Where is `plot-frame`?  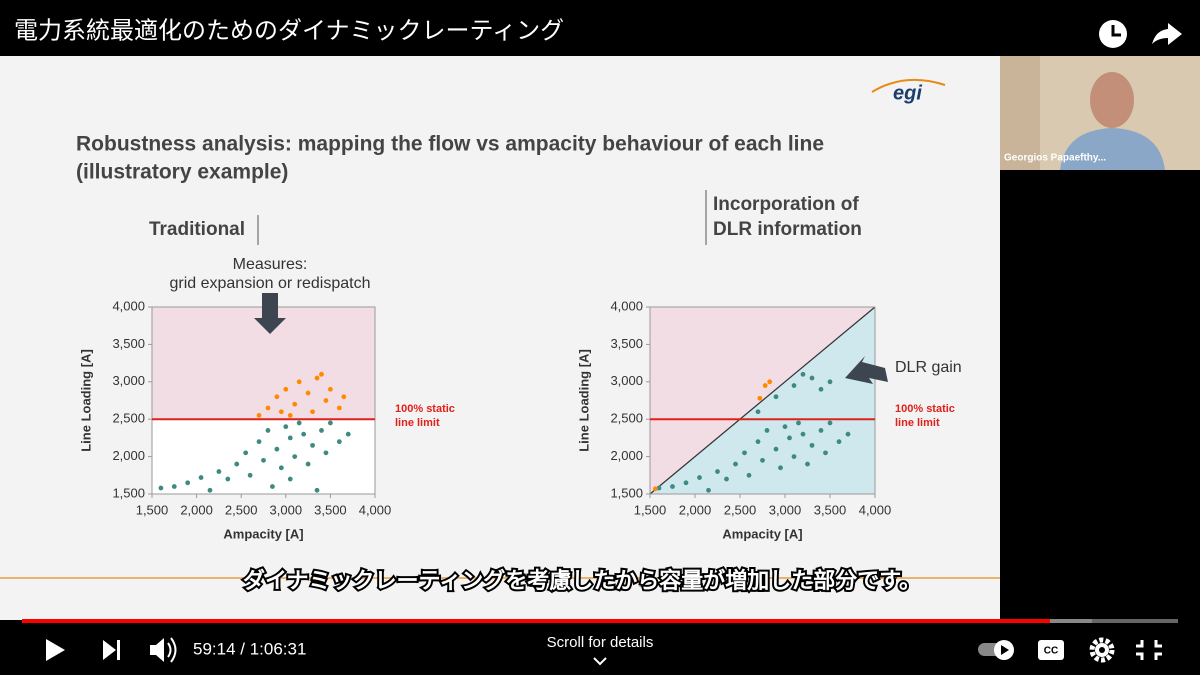 plot-frame is located at coordinates (762, 400).